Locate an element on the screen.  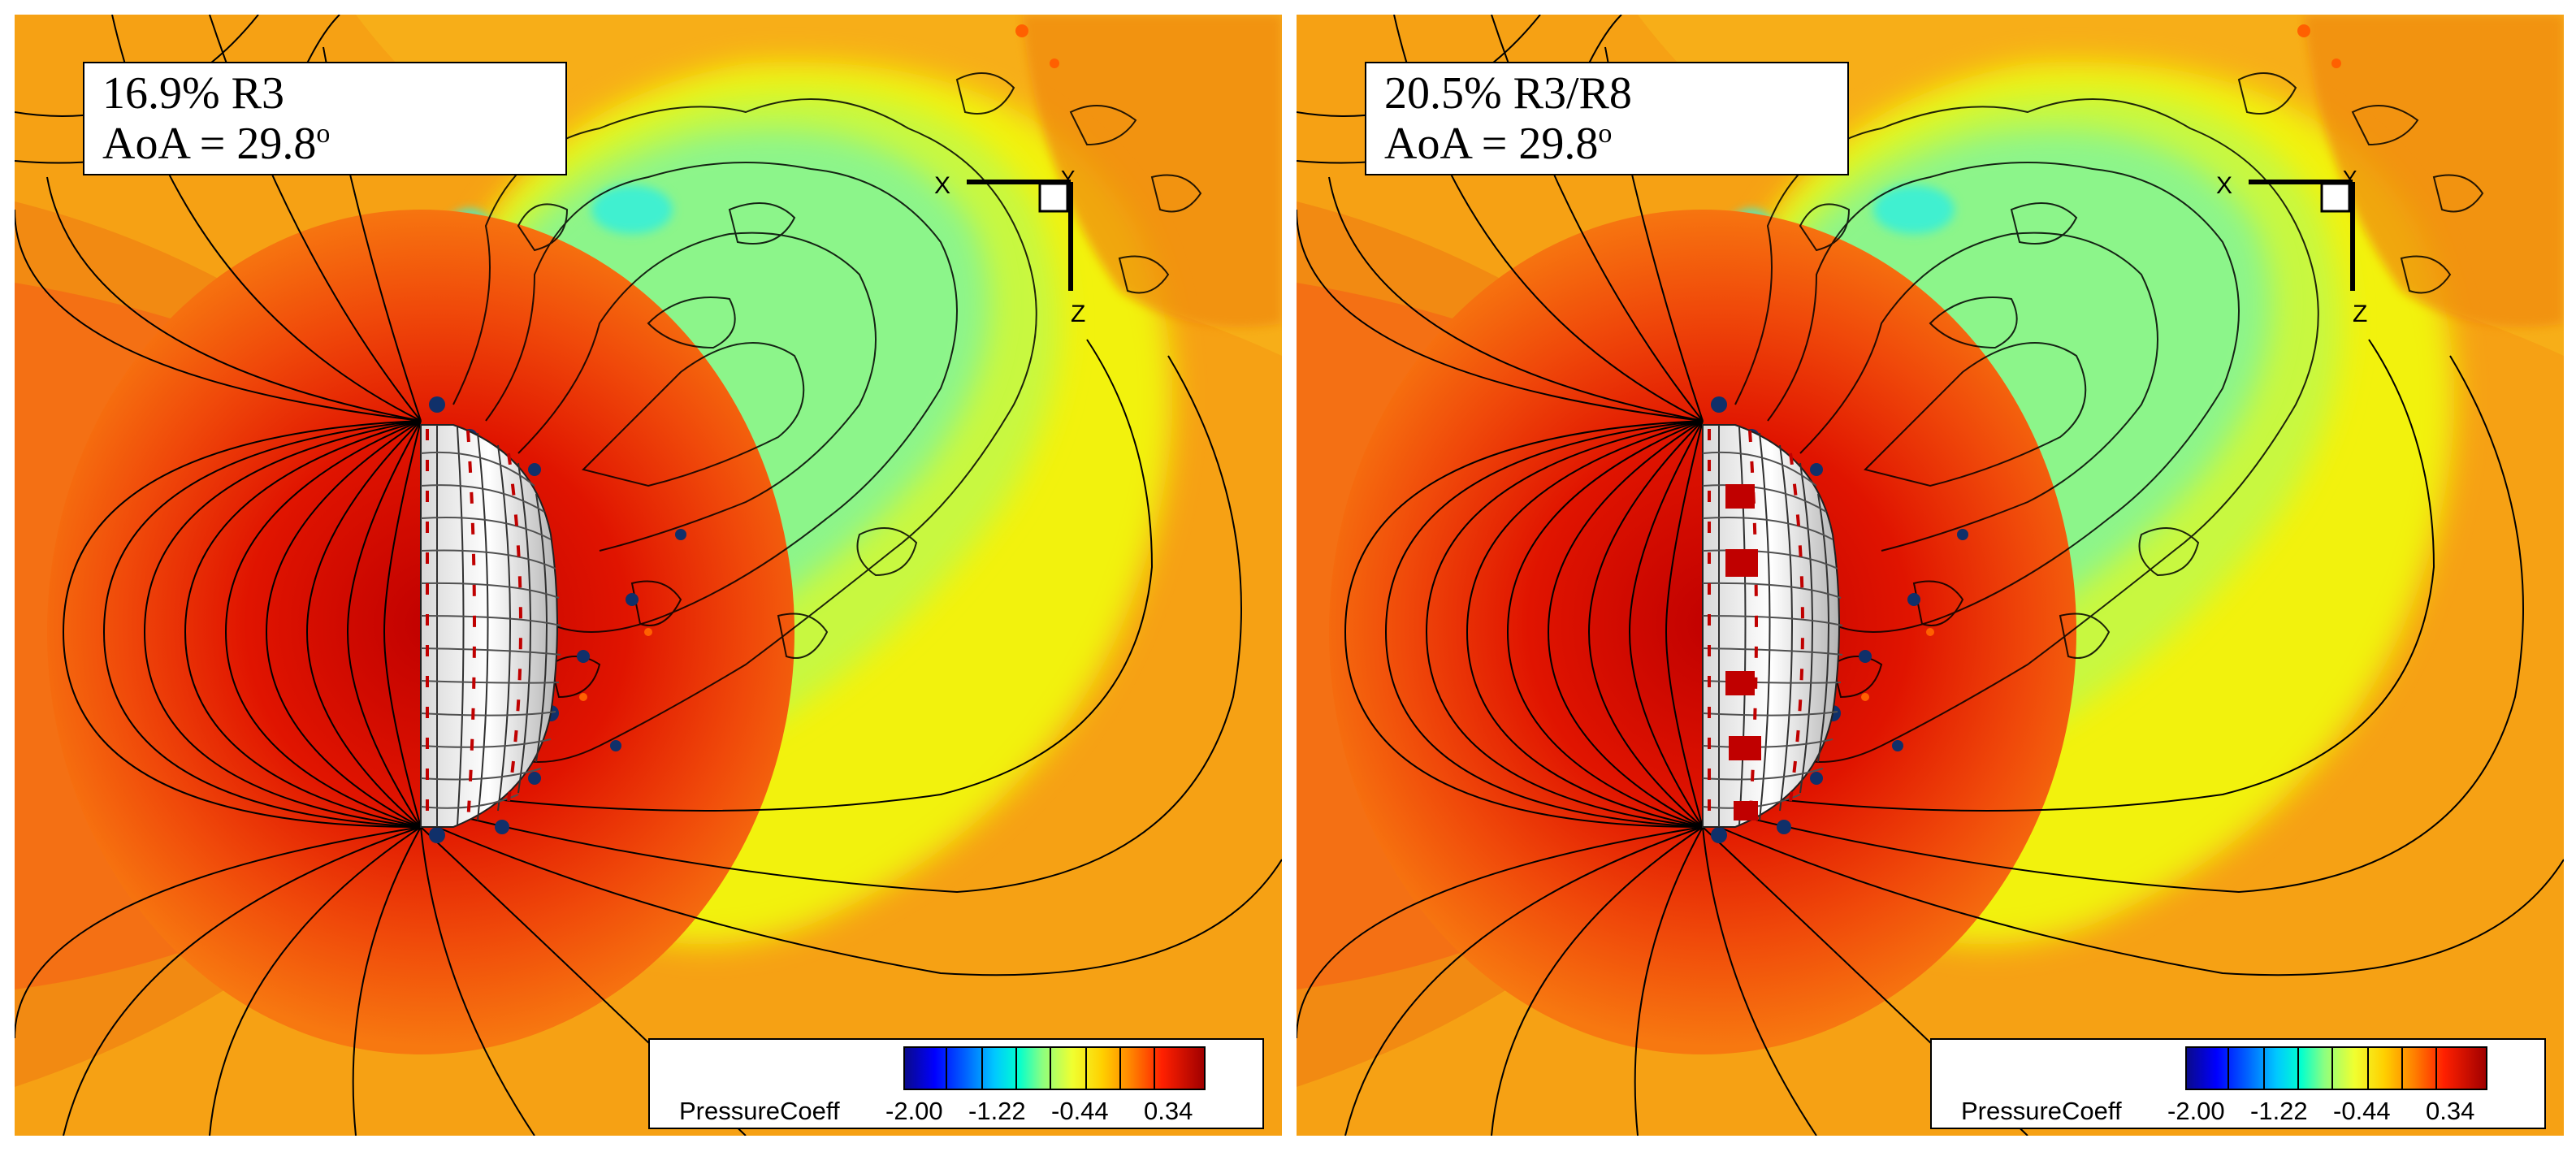
case-annotation-box: 20.5% R3/R8 AoA = 29.8o is located at coordinates (1607, 118).